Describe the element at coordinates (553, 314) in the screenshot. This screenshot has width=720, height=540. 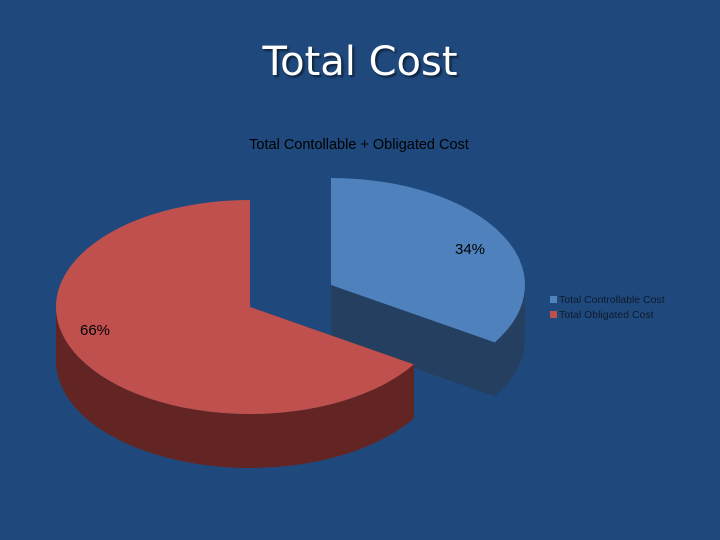
I see `legend-swatch-obligated` at that location.